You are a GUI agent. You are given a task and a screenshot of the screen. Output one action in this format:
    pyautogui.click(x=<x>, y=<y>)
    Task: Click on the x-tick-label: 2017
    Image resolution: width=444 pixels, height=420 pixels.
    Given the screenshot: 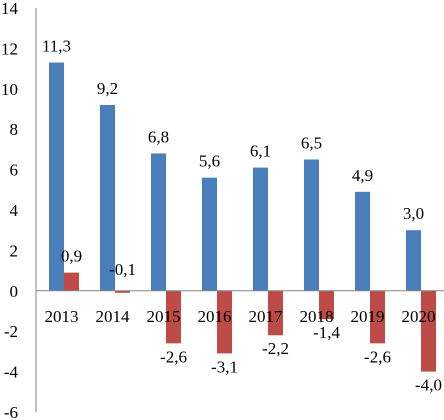 What is the action you would take?
    pyautogui.click(x=266, y=316)
    